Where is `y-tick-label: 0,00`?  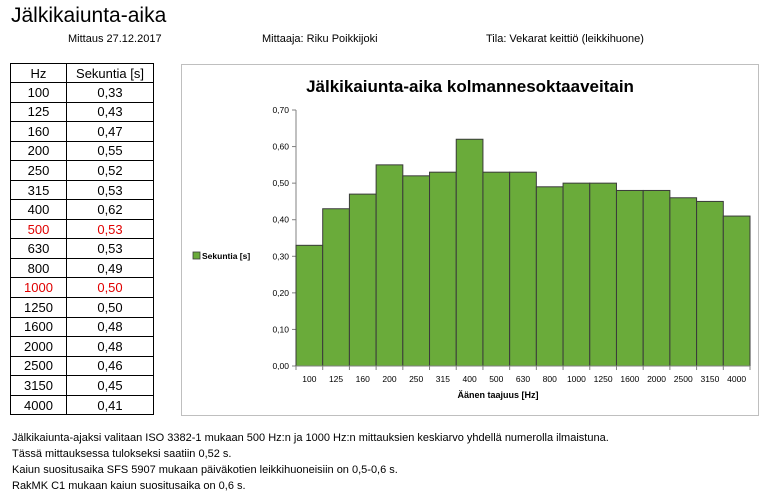
y-tick-label: 0,00 is located at coordinates (280, 366).